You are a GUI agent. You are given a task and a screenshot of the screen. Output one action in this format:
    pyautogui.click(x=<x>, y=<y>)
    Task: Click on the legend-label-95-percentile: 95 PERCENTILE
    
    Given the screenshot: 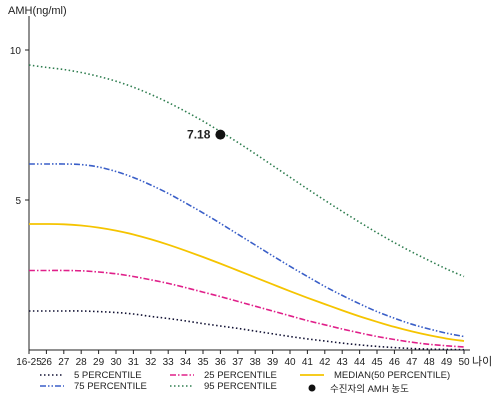 What is the action you would take?
    pyautogui.click(x=240, y=386)
    